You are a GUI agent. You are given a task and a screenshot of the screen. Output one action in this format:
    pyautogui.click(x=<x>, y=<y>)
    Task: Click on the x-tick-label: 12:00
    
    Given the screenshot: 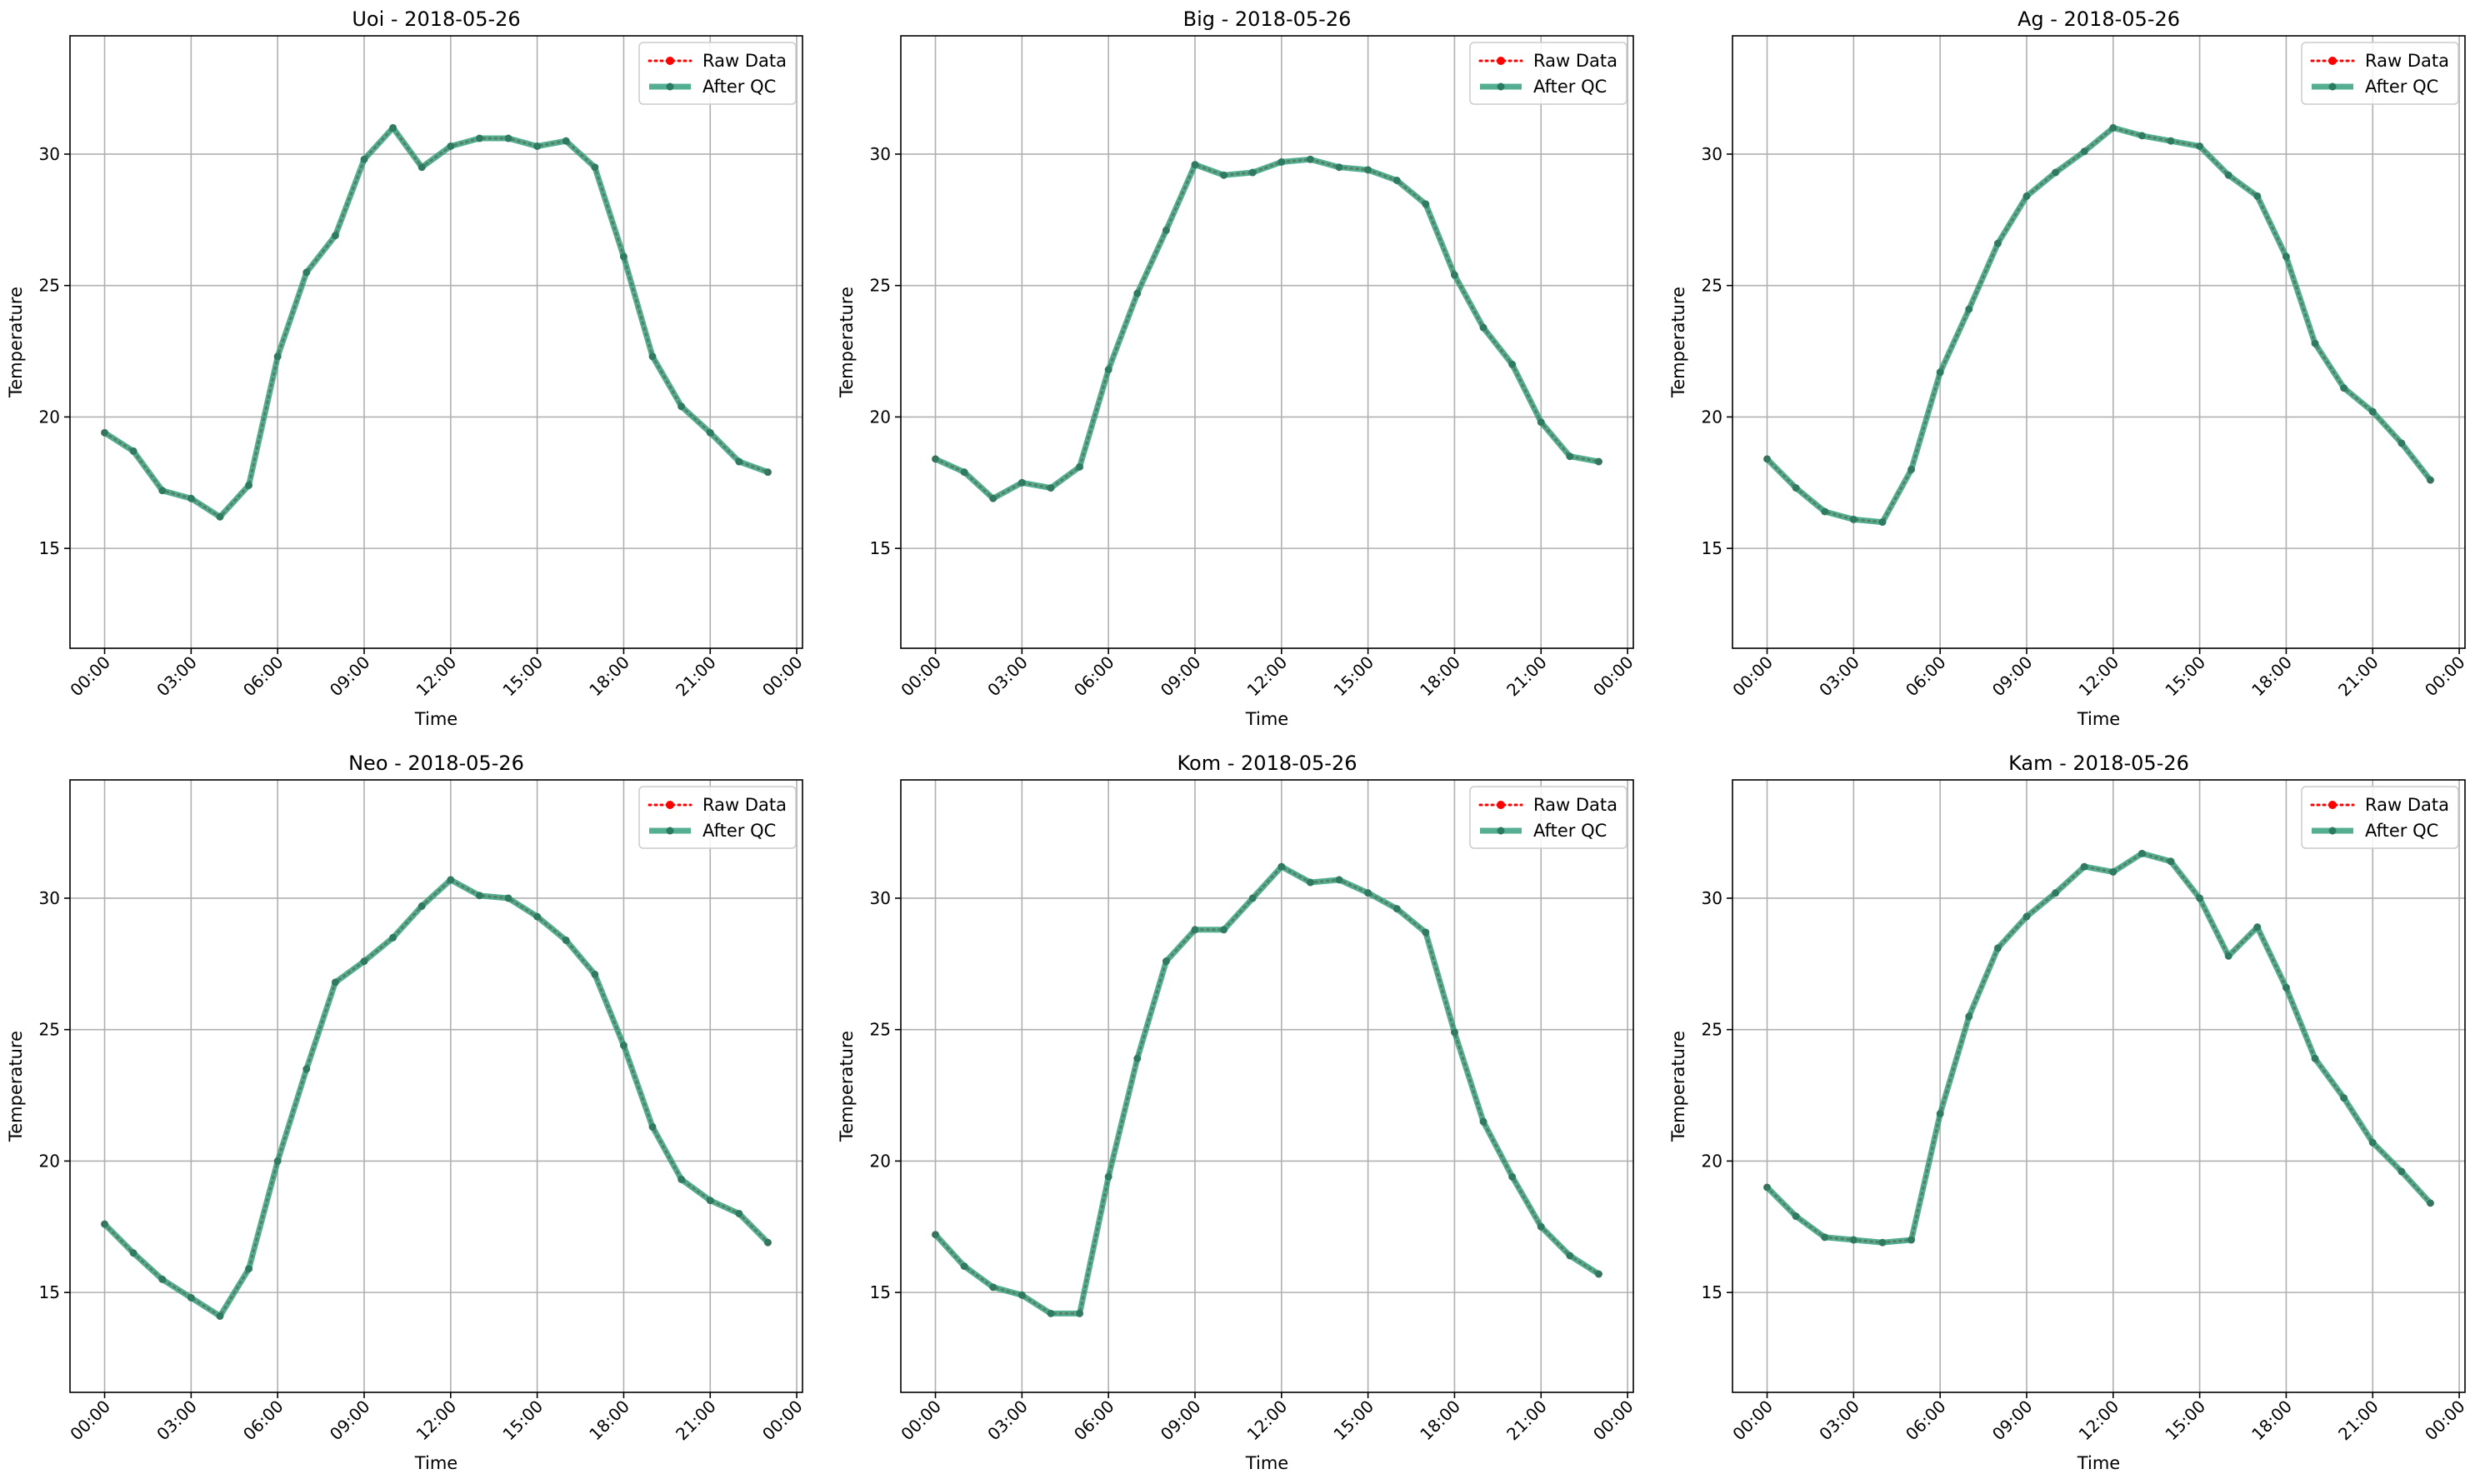 What is the action you would take?
    pyautogui.click(x=2099, y=1421)
    